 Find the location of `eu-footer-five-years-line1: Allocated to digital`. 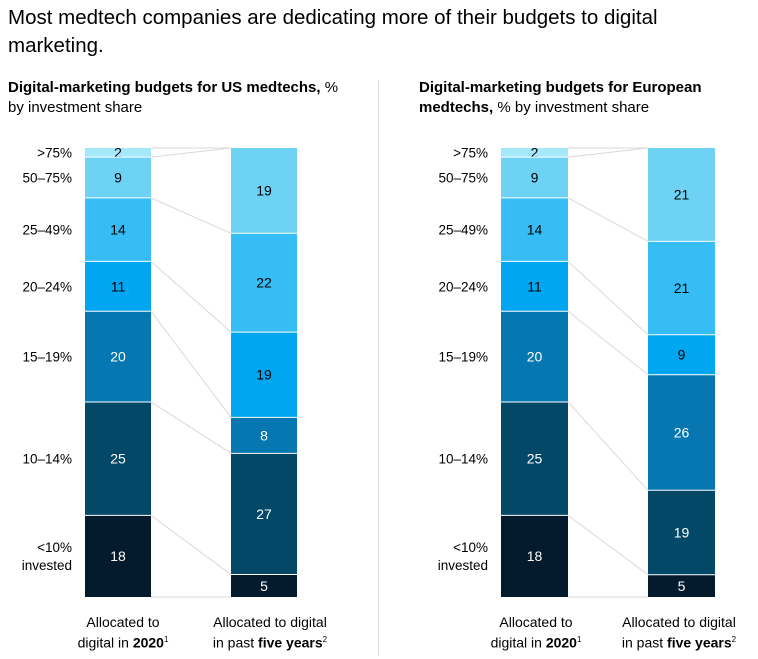

eu-footer-five-years-line1: Allocated to digital is located at coordinates (679, 622).